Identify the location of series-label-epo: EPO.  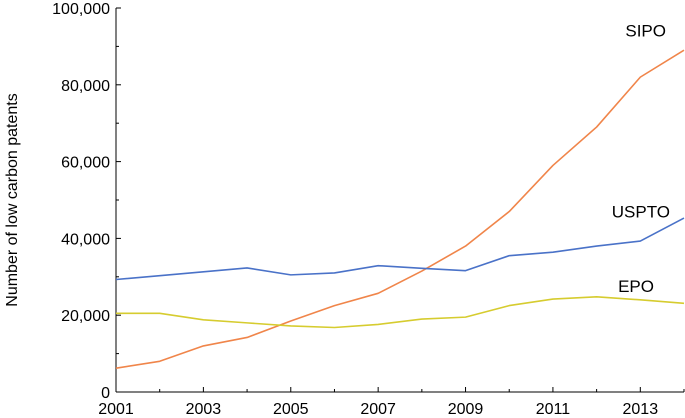
(636, 286).